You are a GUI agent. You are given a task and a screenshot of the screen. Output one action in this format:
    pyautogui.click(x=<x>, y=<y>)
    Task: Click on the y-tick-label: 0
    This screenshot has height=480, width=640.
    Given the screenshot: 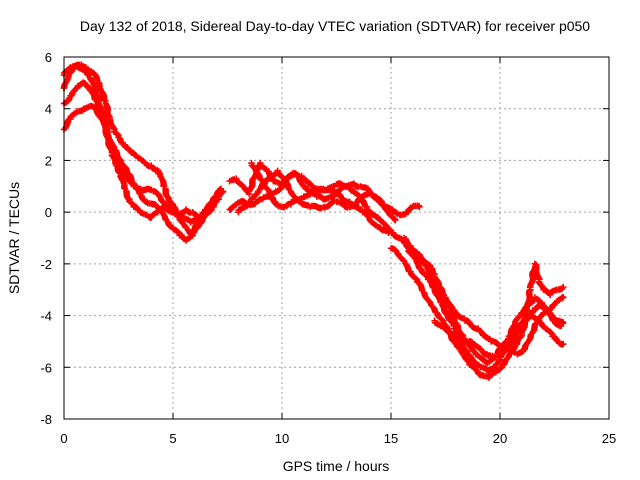 What is the action you would take?
    pyautogui.click(x=48, y=212)
    